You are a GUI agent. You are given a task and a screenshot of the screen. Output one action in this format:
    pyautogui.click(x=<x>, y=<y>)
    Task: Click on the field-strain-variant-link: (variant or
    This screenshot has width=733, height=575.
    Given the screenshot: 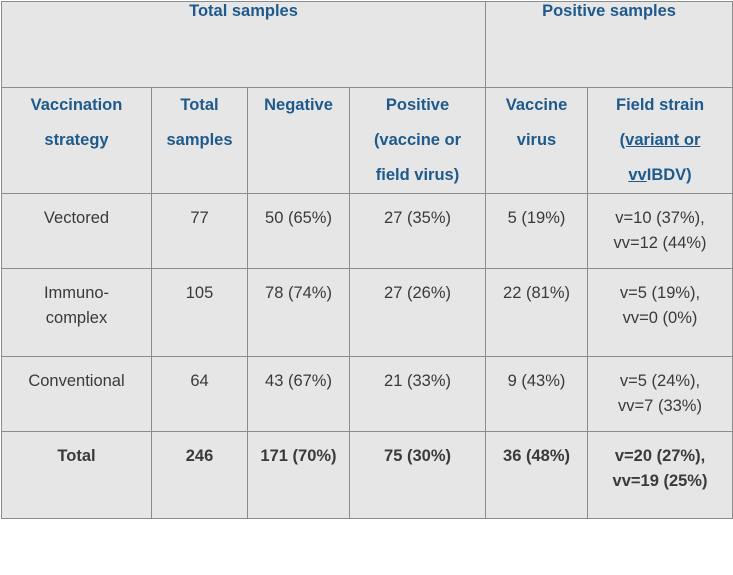 What is the action you would take?
    pyautogui.click(x=660, y=140)
    